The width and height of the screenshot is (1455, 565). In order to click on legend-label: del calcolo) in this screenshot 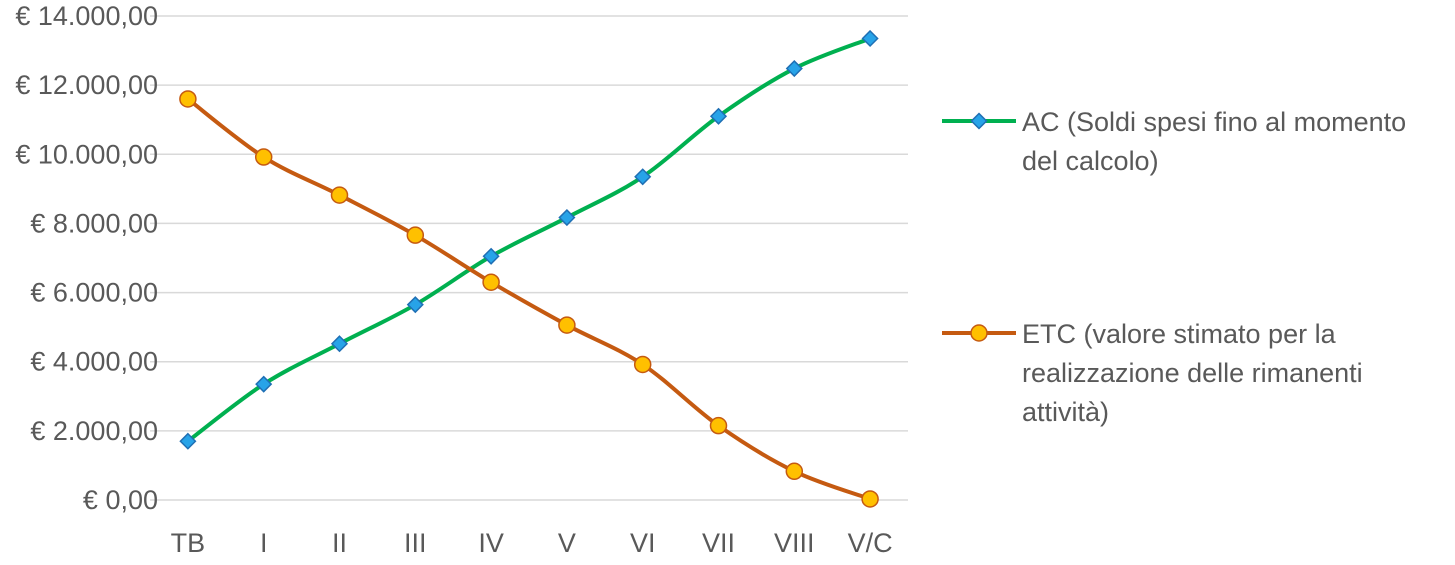, I will do `click(1090, 161)`.